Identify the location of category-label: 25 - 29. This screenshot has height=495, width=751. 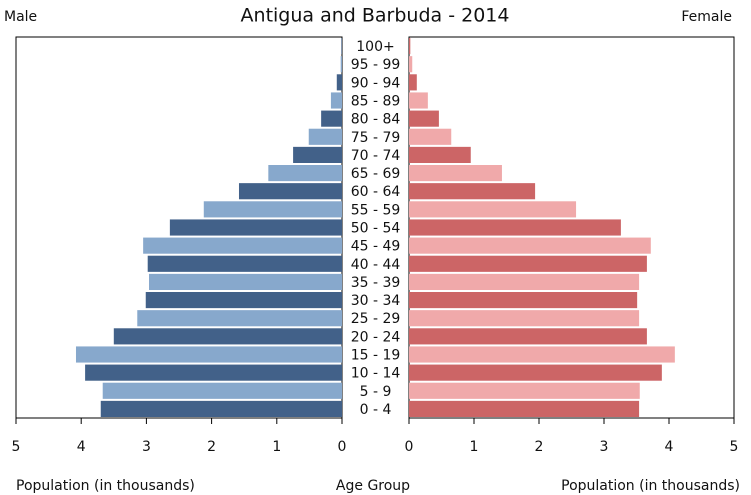
(376, 319).